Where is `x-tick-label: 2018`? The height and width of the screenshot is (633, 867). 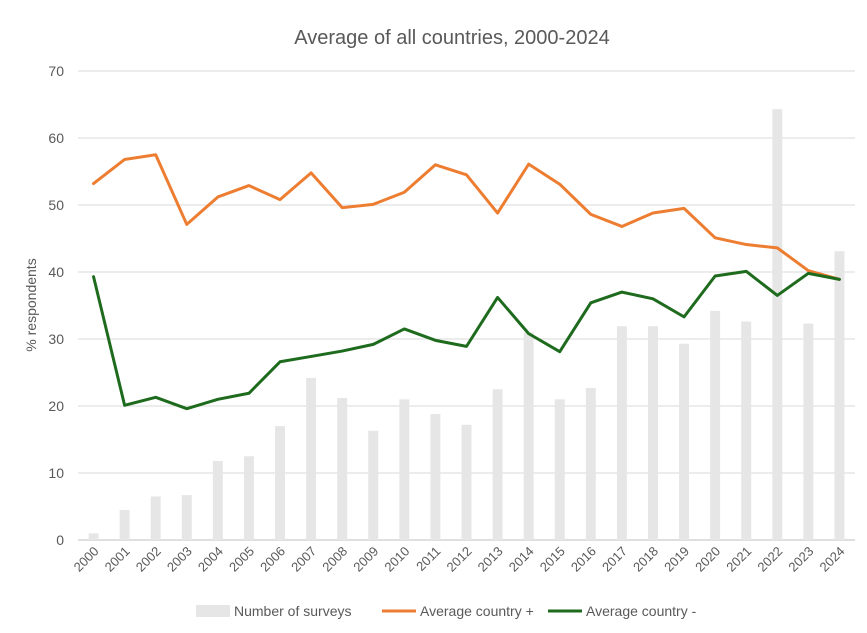 x-tick-label: 2018 is located at coordinates (645, 559).